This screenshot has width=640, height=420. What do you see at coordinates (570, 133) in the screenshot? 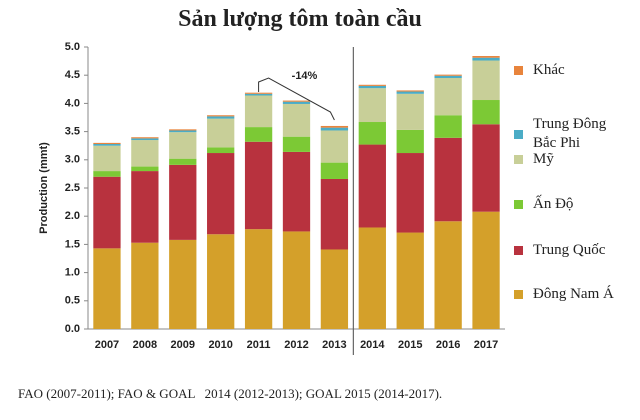
I see `legend-label: Trung Đông Bắc Phi` at bounding box center [570, 133].